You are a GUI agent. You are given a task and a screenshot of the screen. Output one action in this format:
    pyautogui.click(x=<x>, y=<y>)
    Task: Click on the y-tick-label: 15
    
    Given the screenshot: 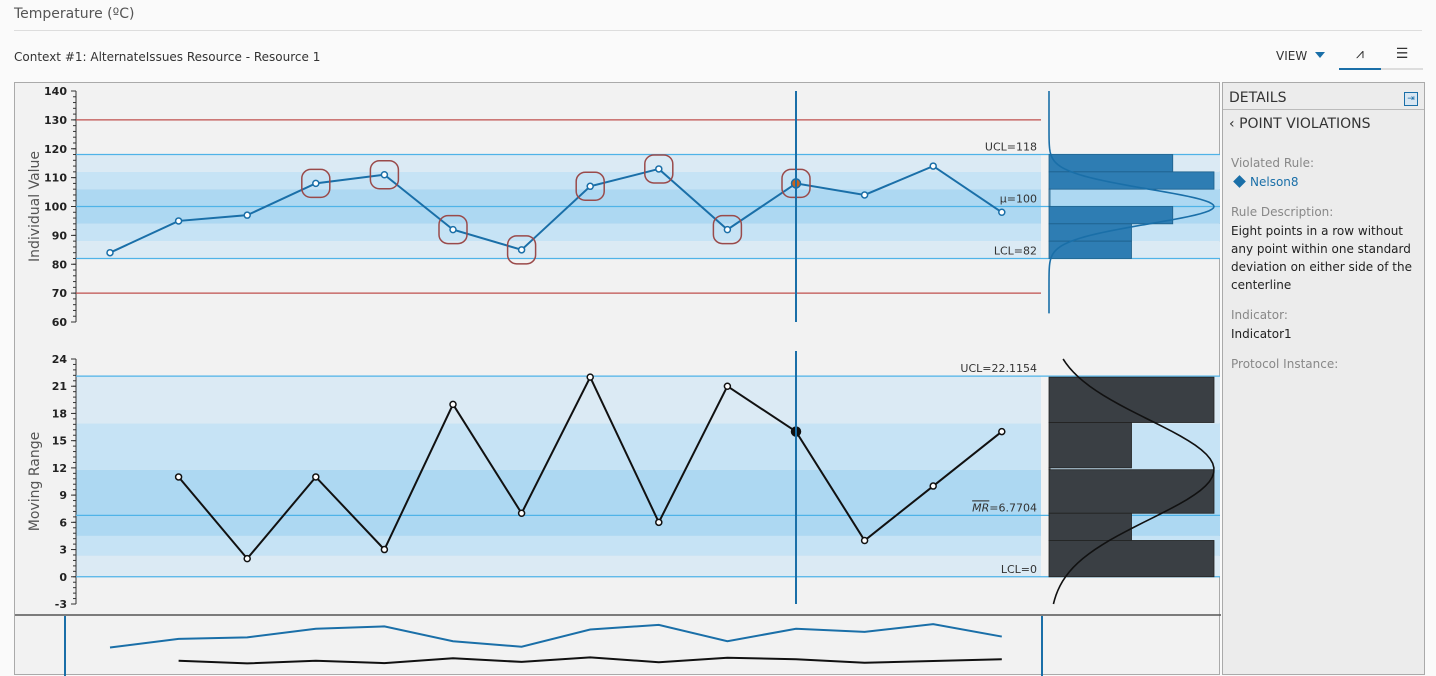 What is the action you would take?
    pyautogui.click(x=59, y=441)
    